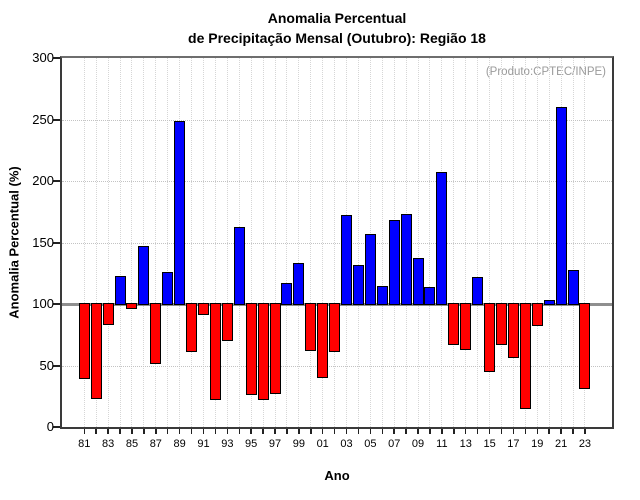 This screenshot has height=500, width=640. I want to click on y-tick-label-300: 300, so click(43, 57).